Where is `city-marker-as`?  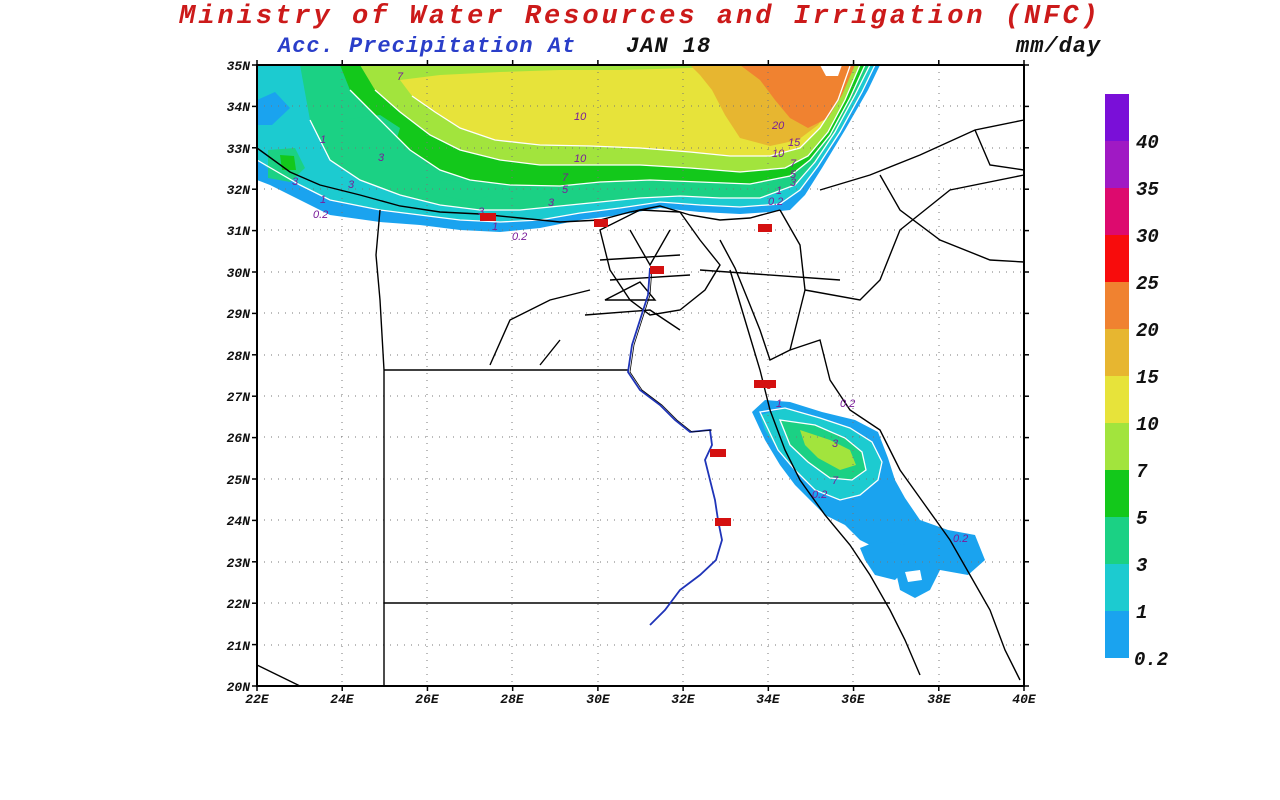
city-marker-as is located at coordinates (723, 522).